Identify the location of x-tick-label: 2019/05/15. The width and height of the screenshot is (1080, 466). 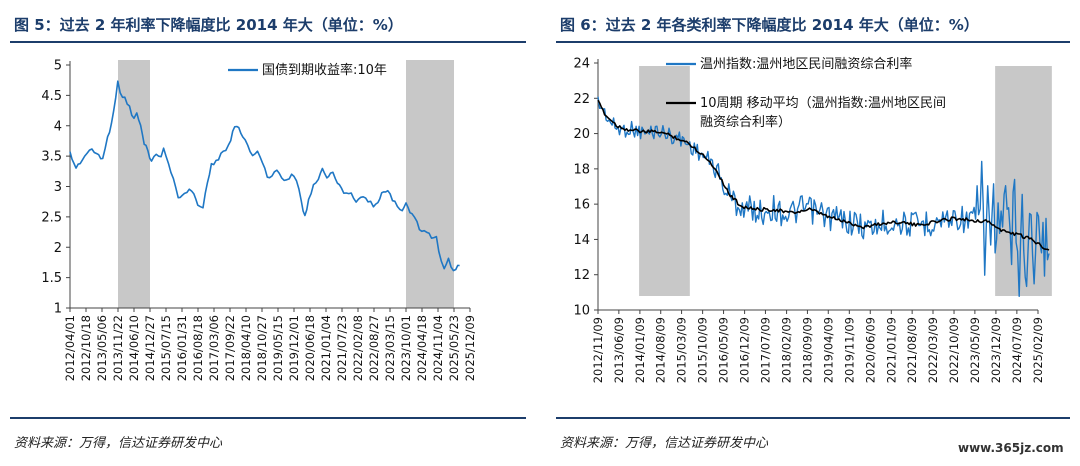
(278, 348).